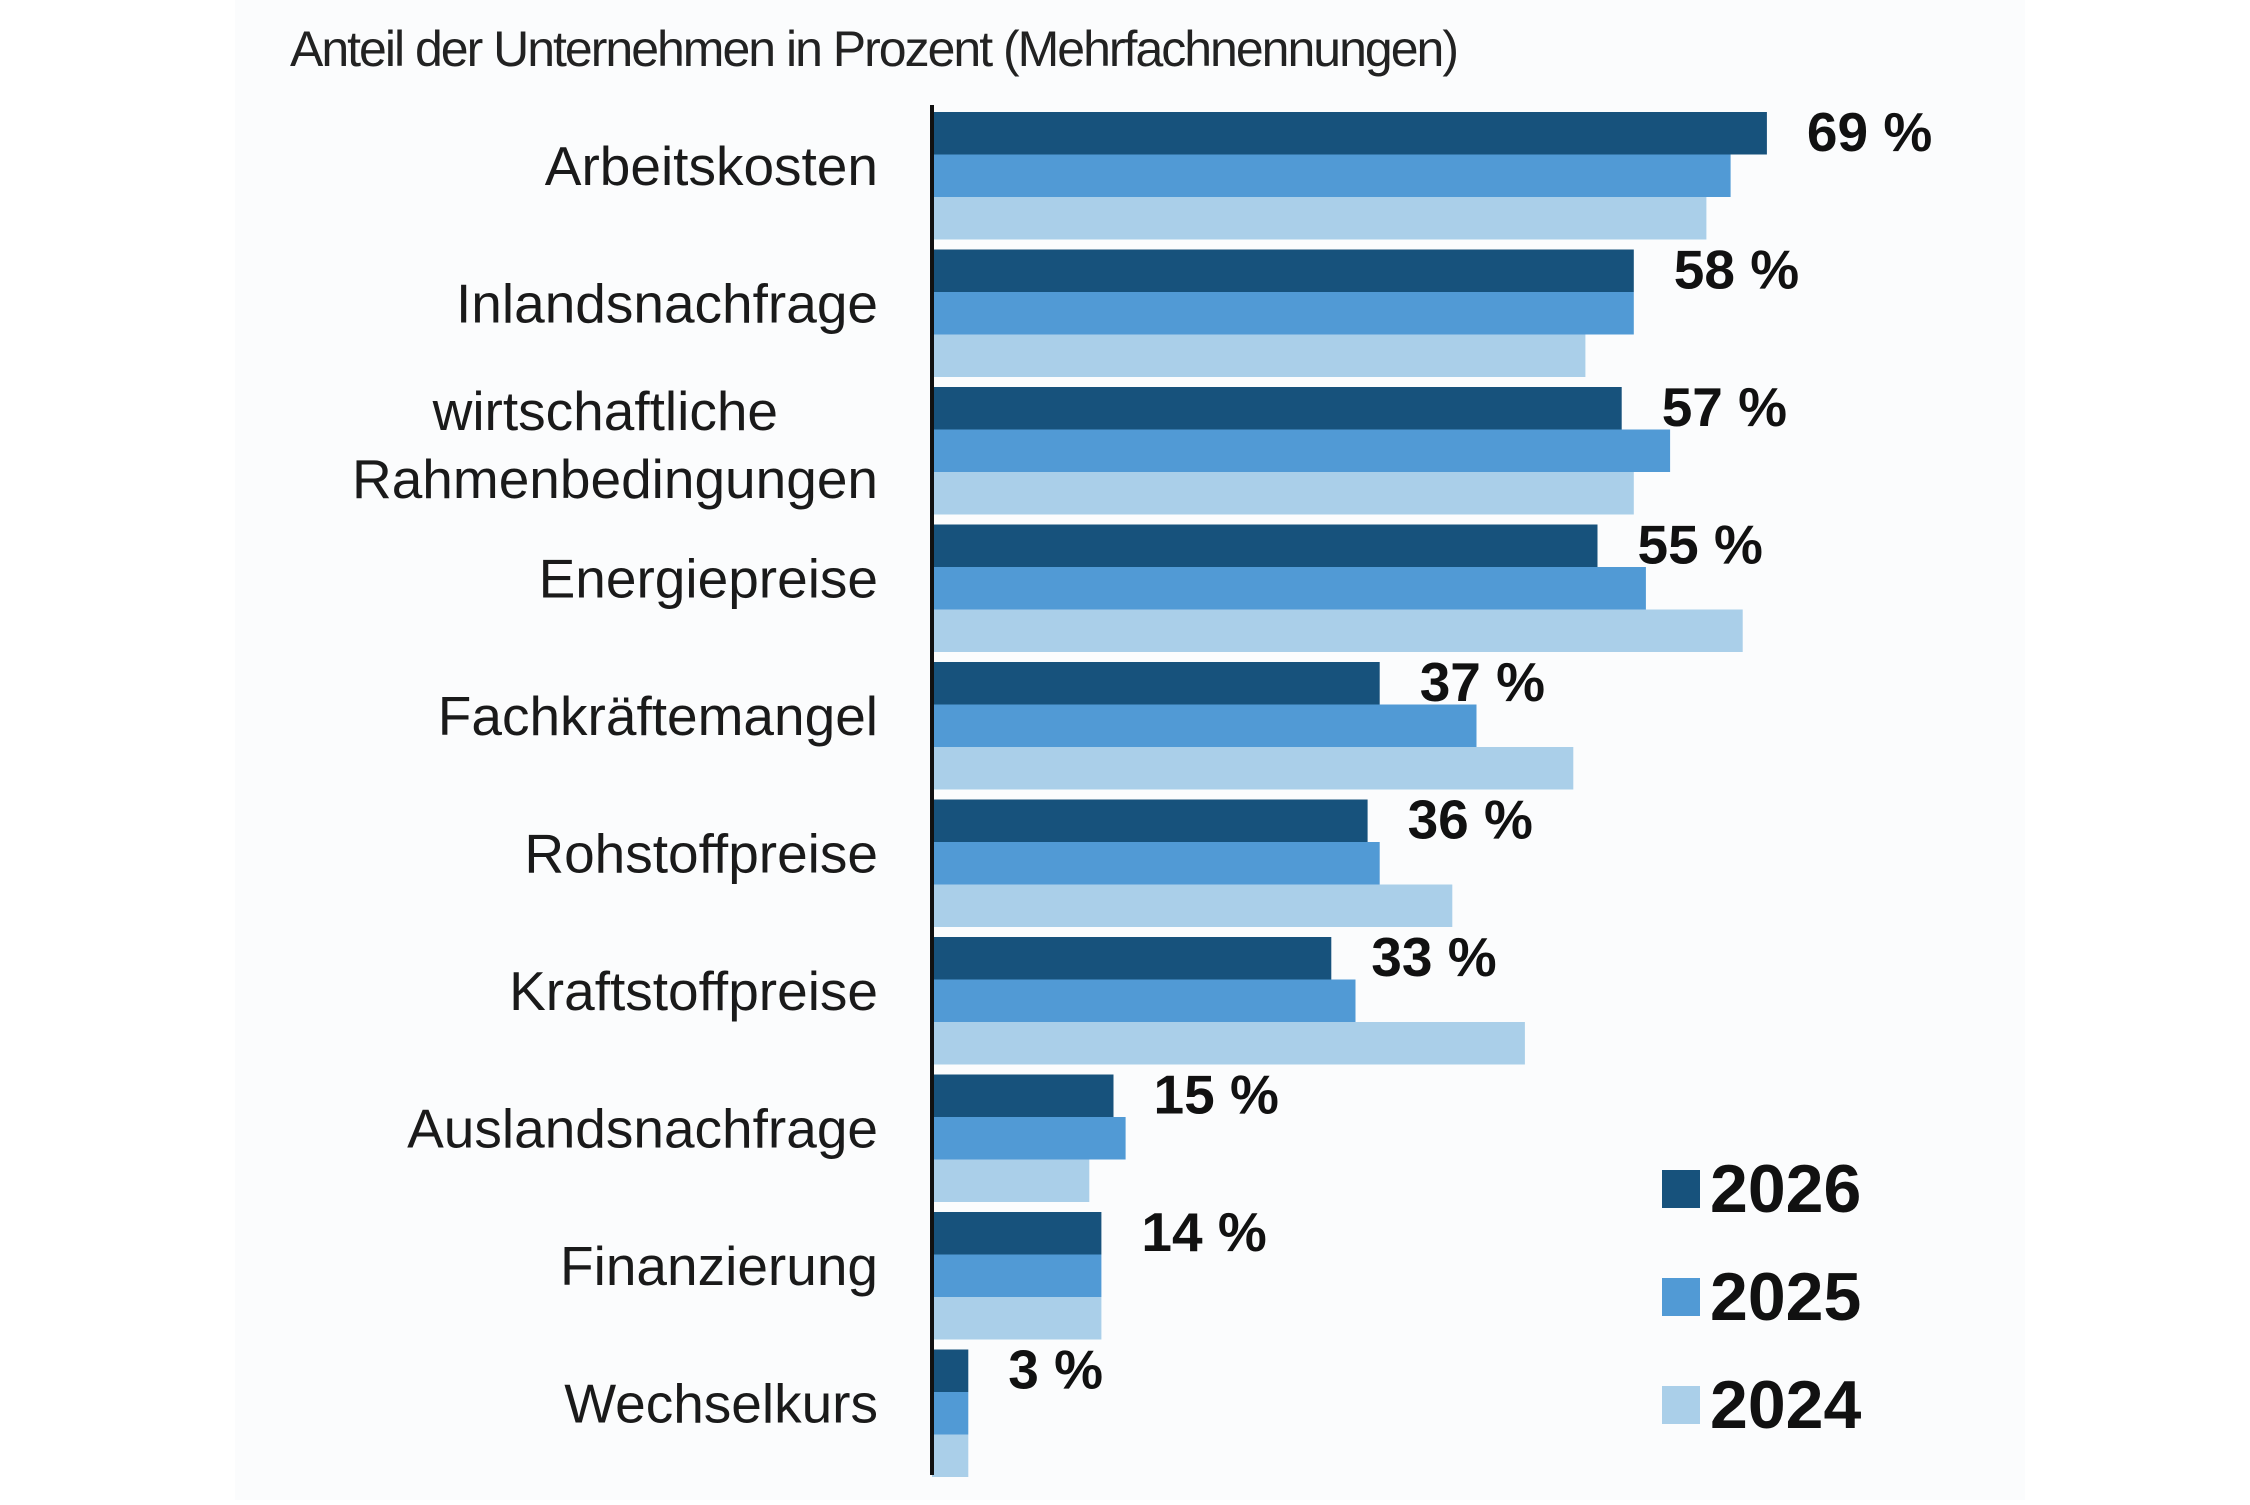  Describe the element at coordinates (719, 1266) in the screenshot. I see `category-label-8: Finanzierung` at that location.